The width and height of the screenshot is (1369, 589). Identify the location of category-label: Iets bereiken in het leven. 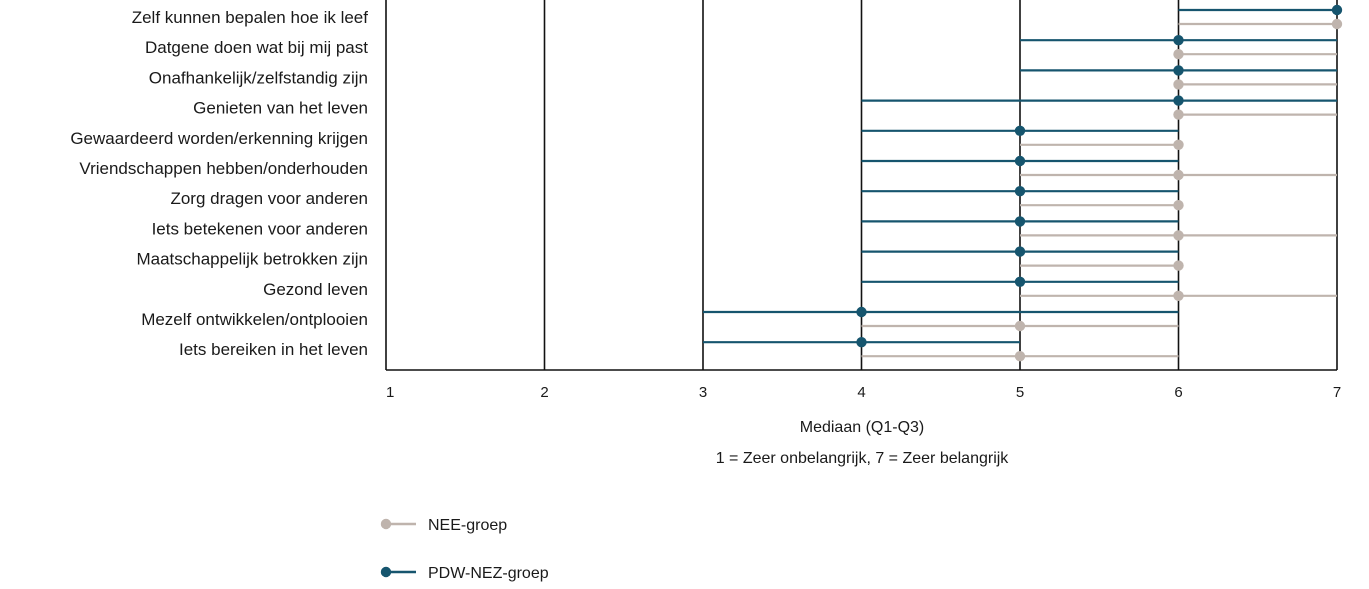
(273, 349).